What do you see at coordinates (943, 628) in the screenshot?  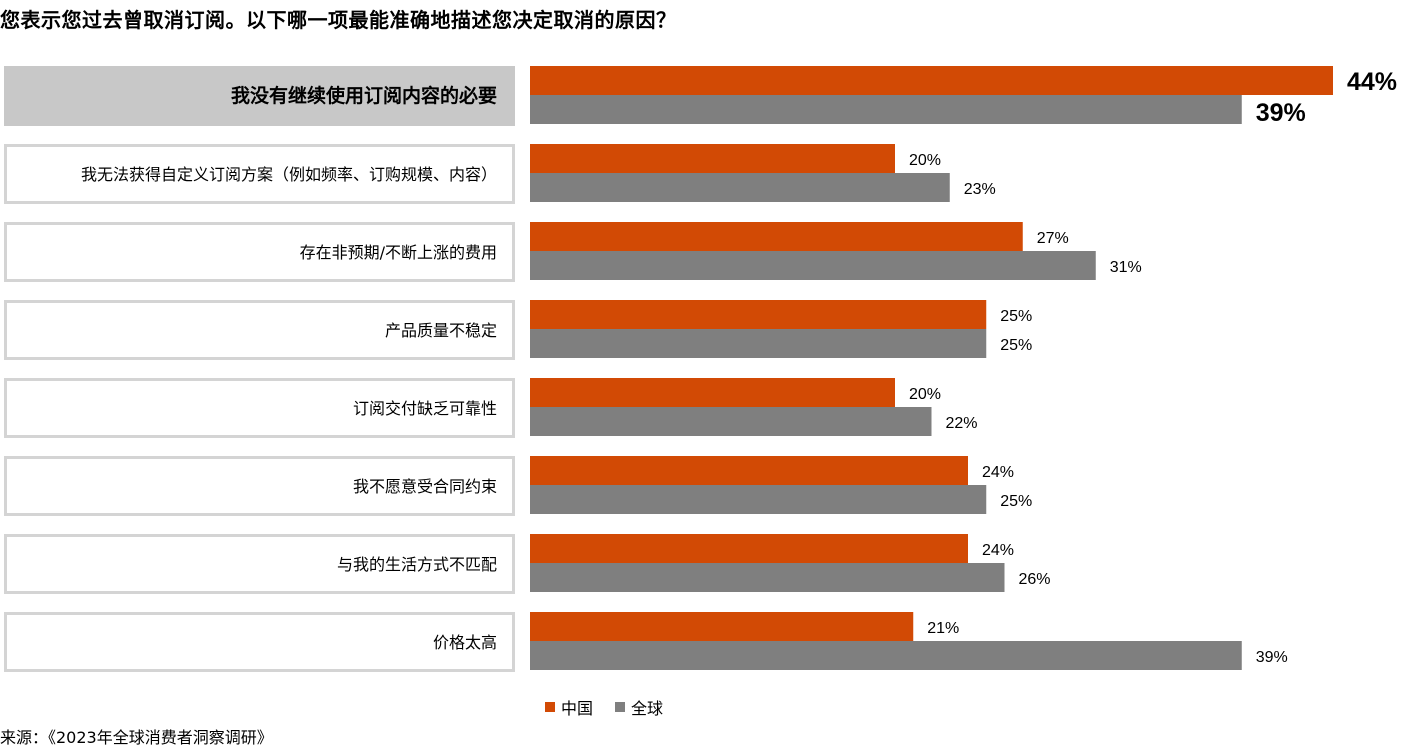 I see `data-label: 21%` at bounding box center [943, 628].